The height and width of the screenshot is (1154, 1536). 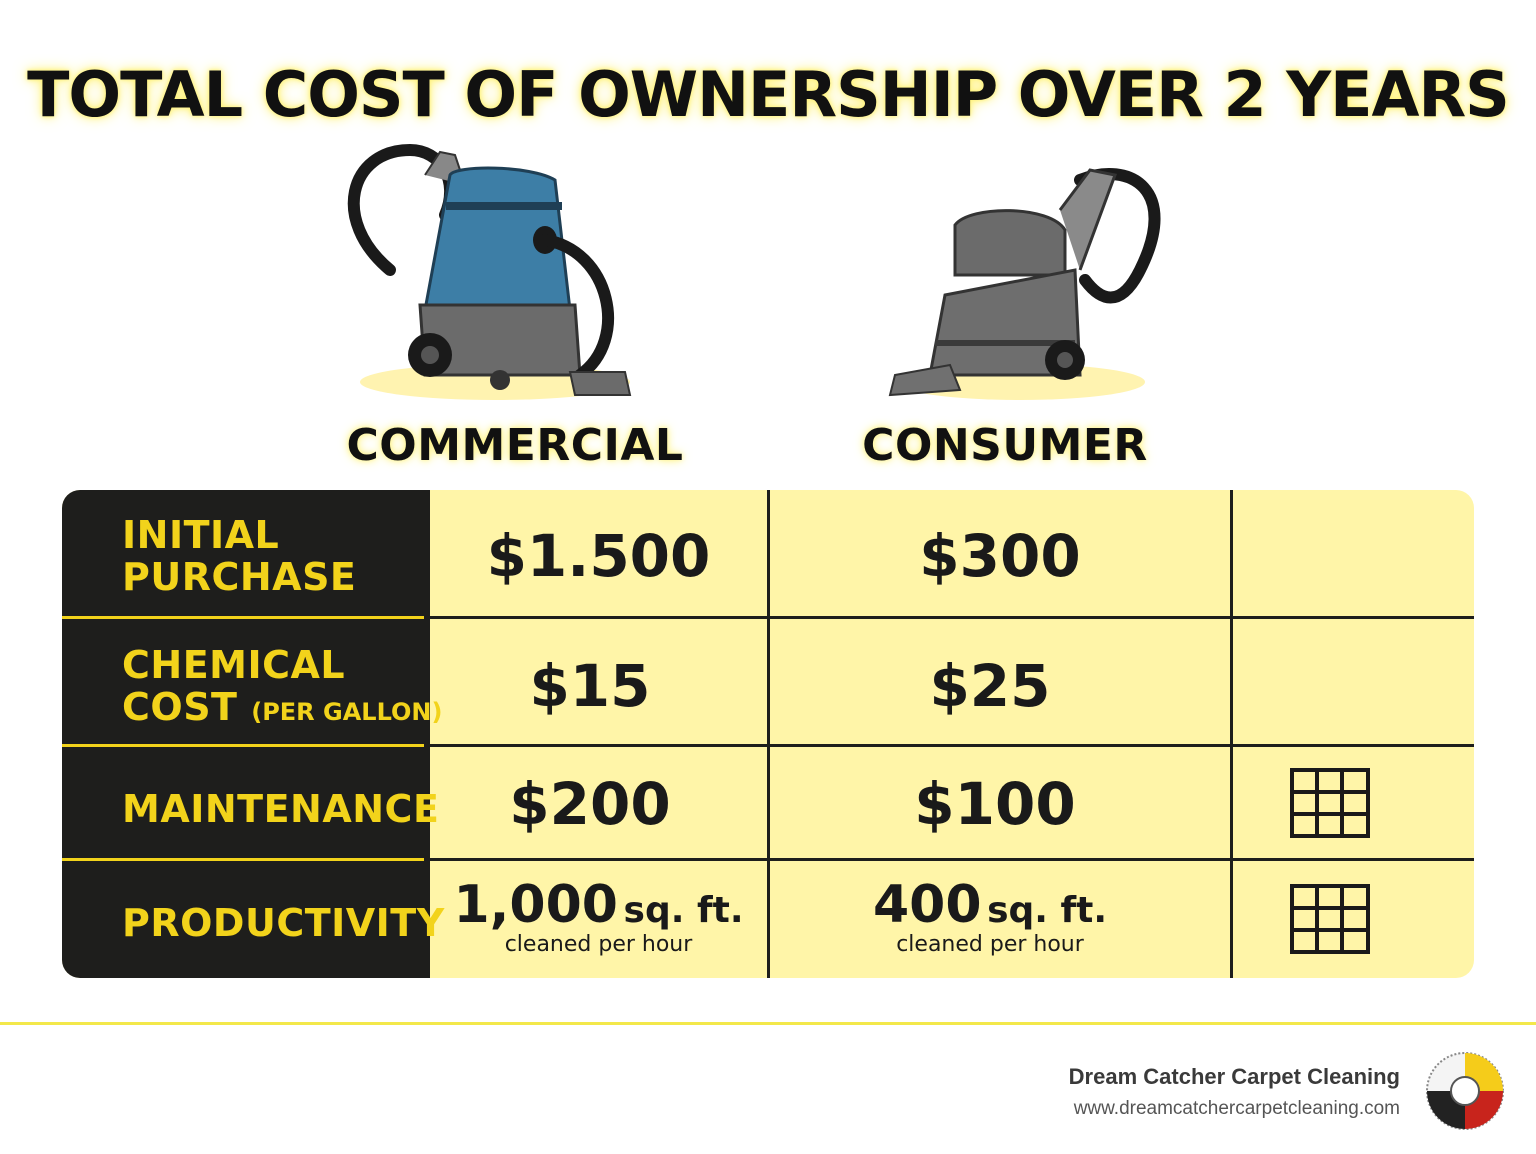 I want to click on consumer-extractor-illustration, so click(x=1030, y=280).